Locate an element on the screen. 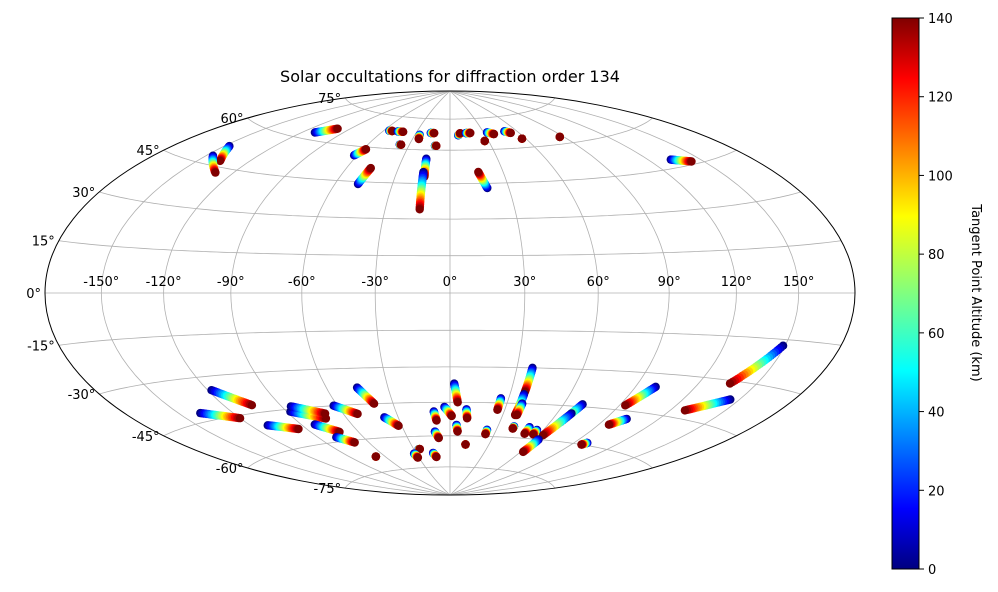 The height and width of the screenshot is (592, 998). colorbar-tick-label: 80 is located at coordinates (936, 255).